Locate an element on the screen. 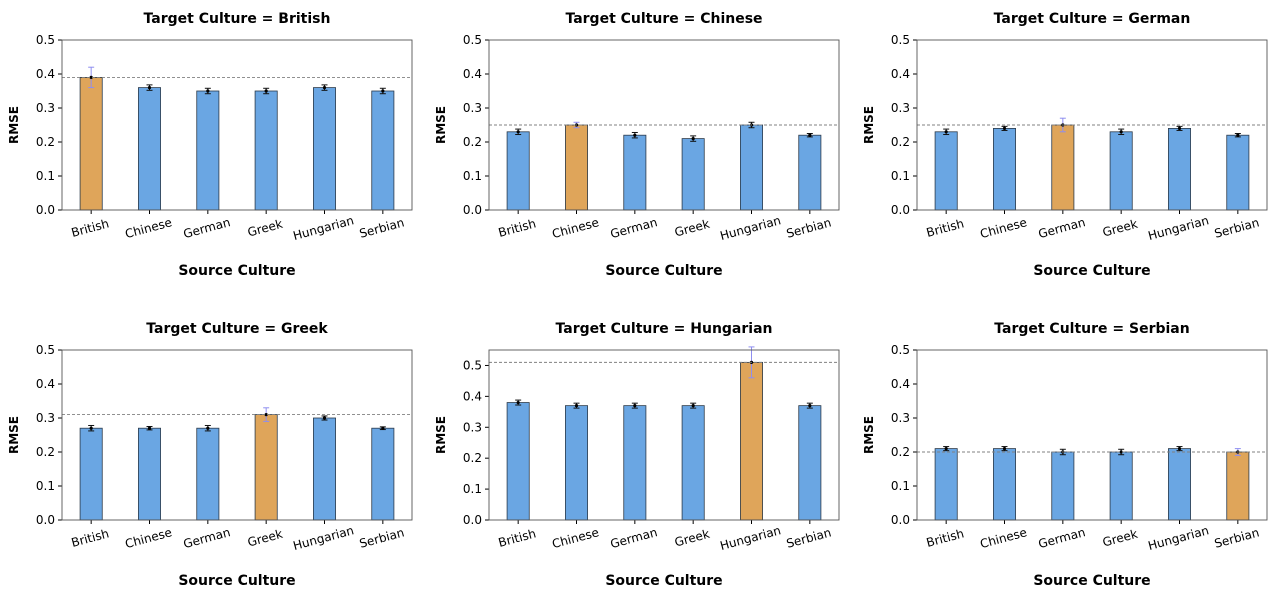 This screenshot has width=1278, height=589. chart-title: Target Culture = Hungarian is located at coordinates (664, 329).